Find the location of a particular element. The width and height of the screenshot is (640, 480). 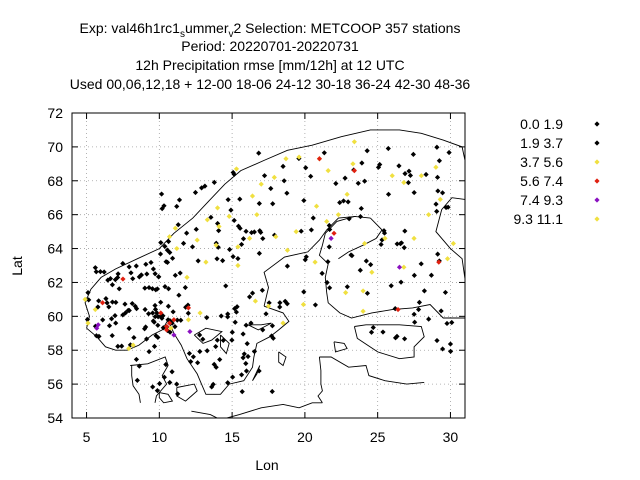

y-axis-label: Lat is located at coordinates (17, 266).